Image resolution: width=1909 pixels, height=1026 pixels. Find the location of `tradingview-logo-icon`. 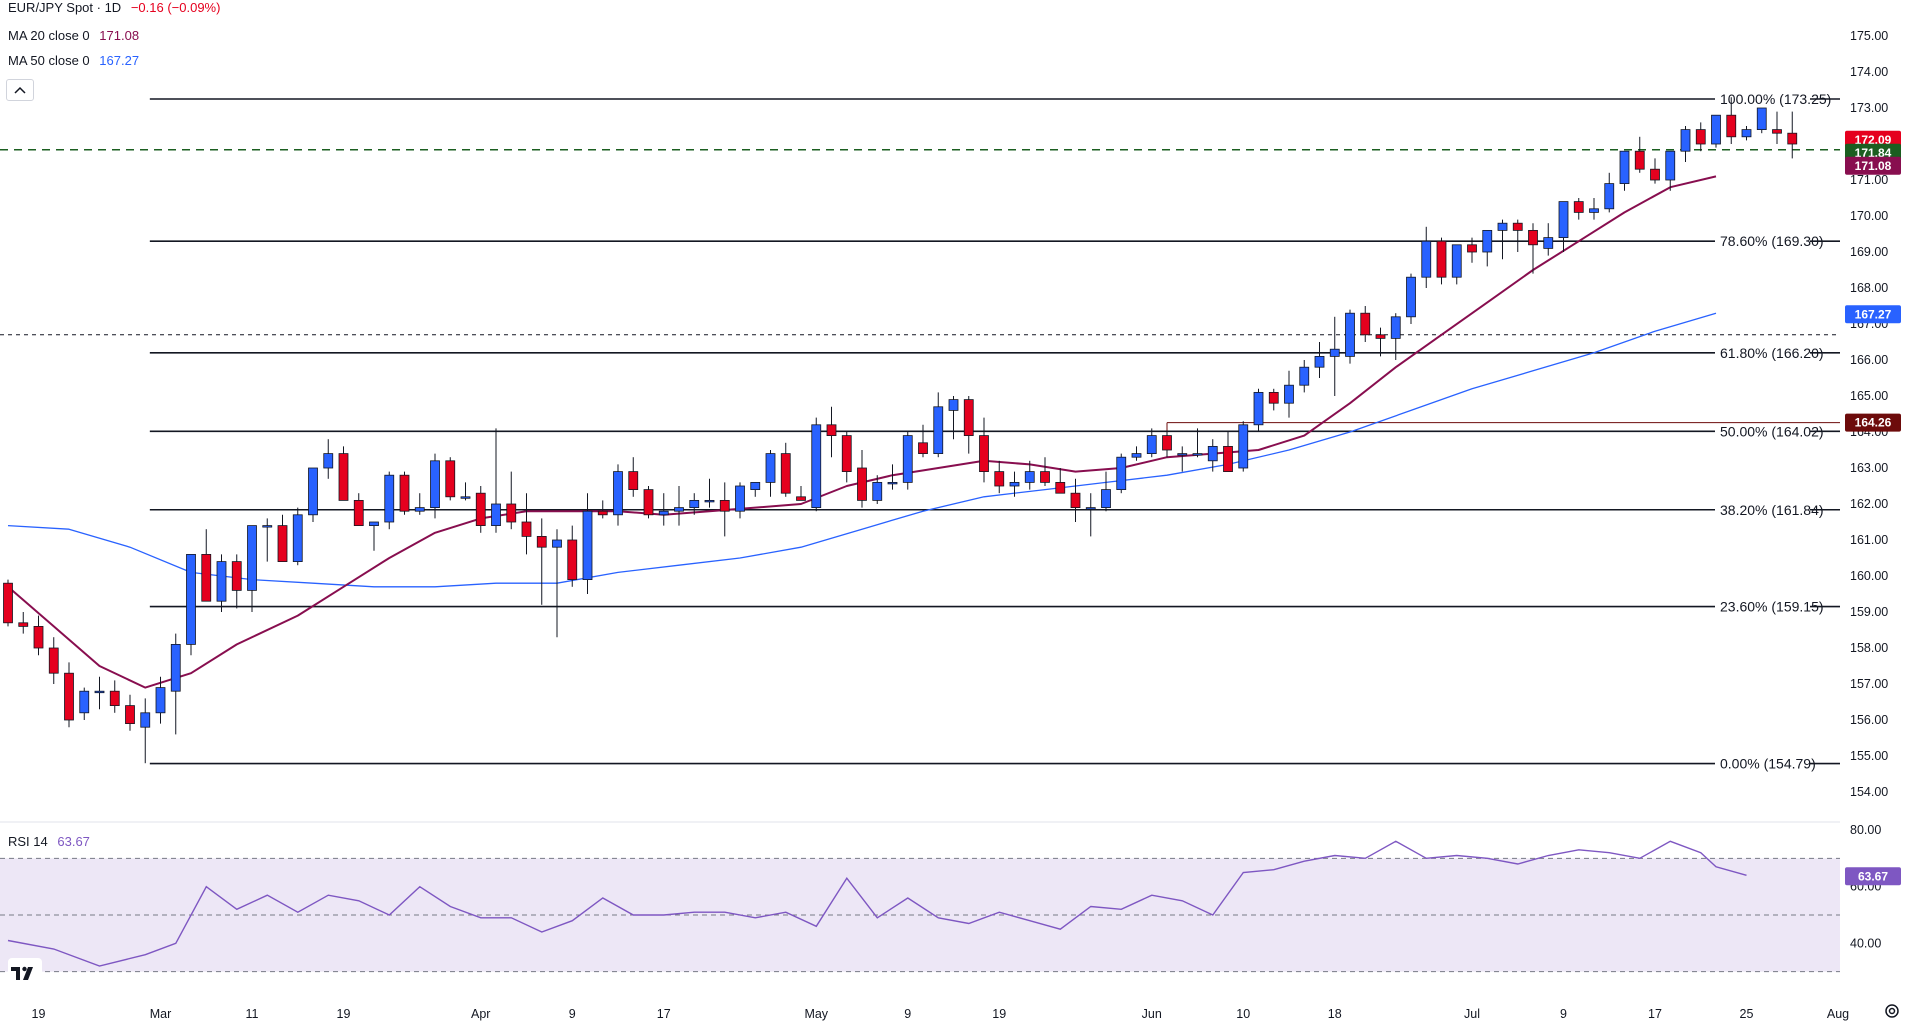

tradingview-logo-icon is located at coordinates (22, 973).